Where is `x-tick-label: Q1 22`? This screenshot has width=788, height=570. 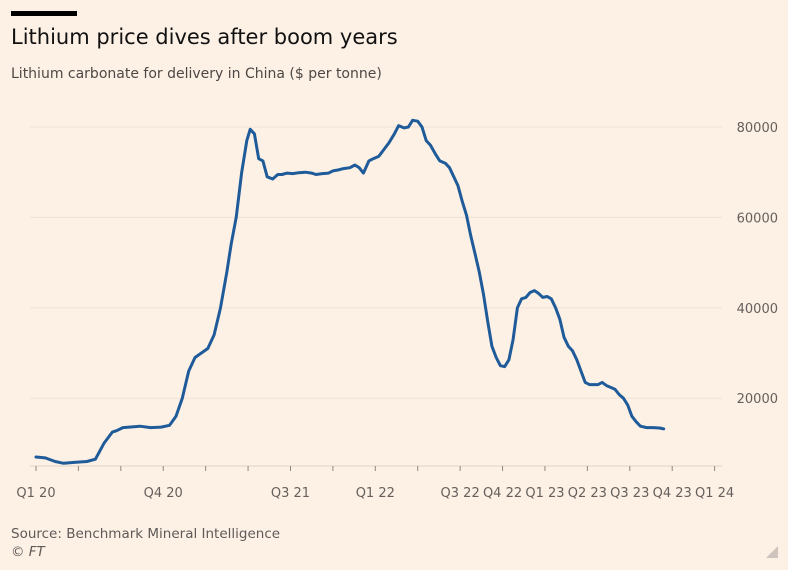 x-tick-label: Q1 22 is located at coordinates (375, 493).